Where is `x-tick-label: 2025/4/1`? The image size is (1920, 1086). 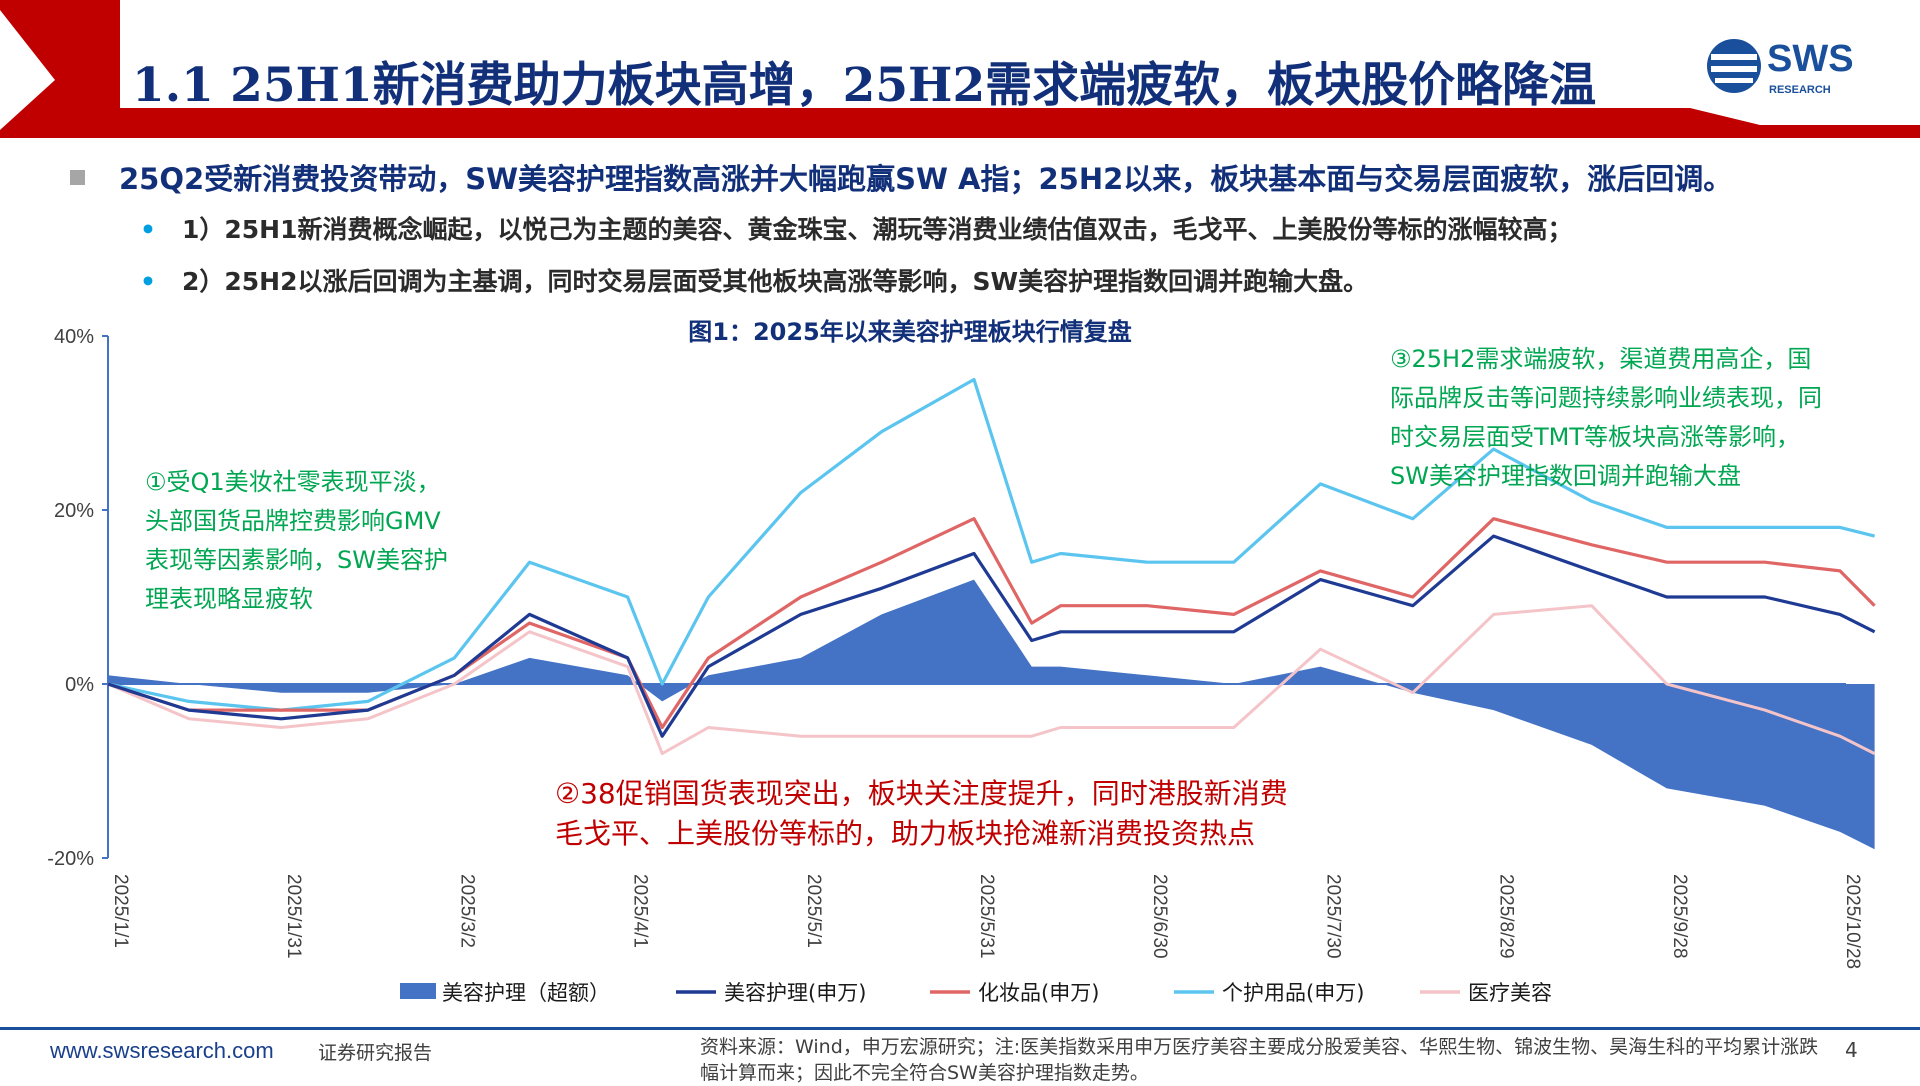
x-tick-label: 2025/4/1 is located at coordinates (640, 911).